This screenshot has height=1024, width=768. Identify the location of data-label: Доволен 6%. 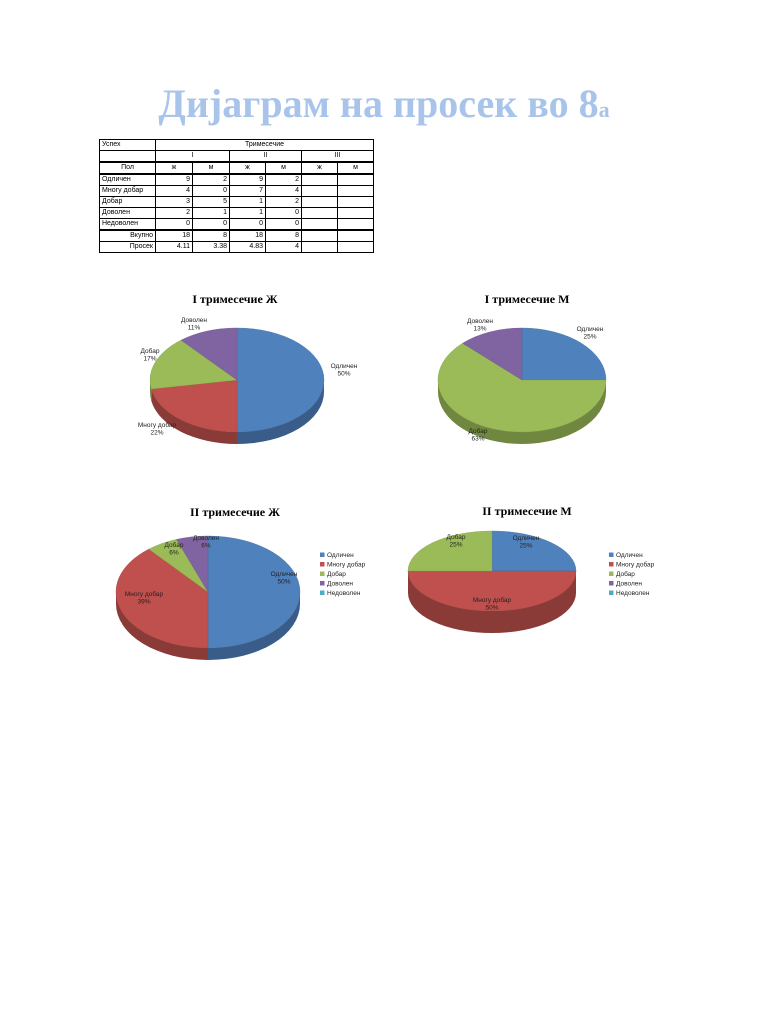
(206, 542).